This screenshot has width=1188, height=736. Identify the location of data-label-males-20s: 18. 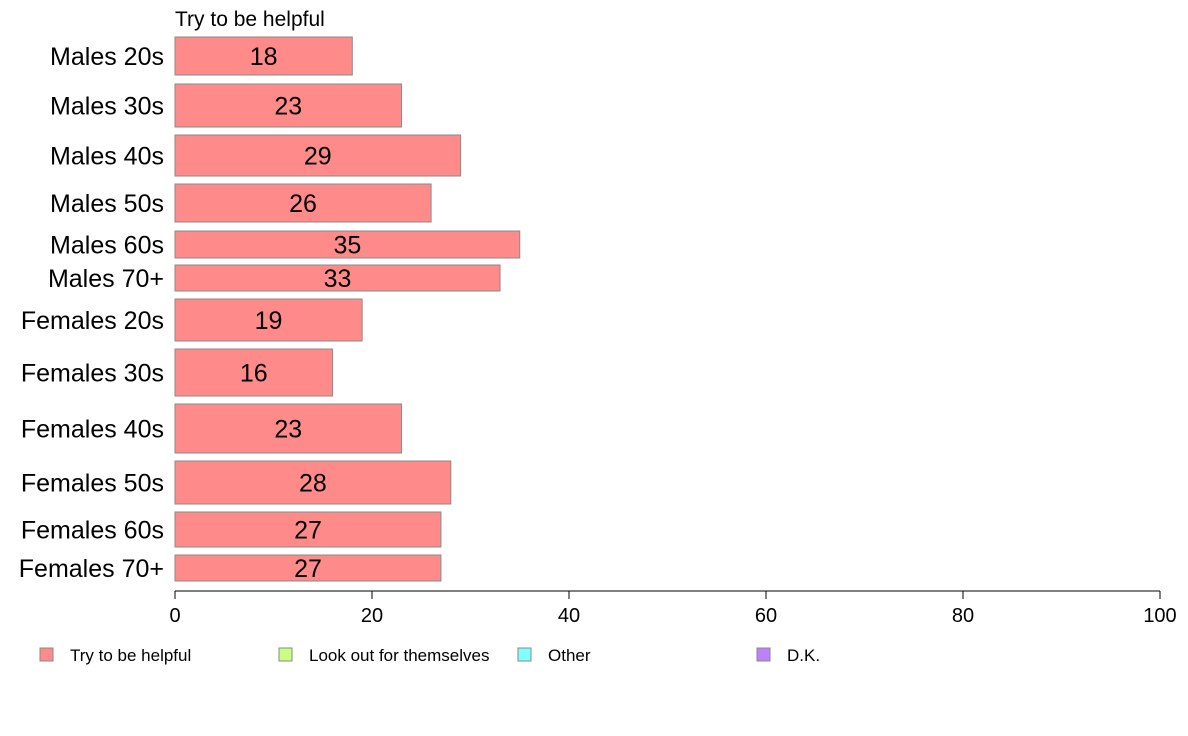
(264, 57).